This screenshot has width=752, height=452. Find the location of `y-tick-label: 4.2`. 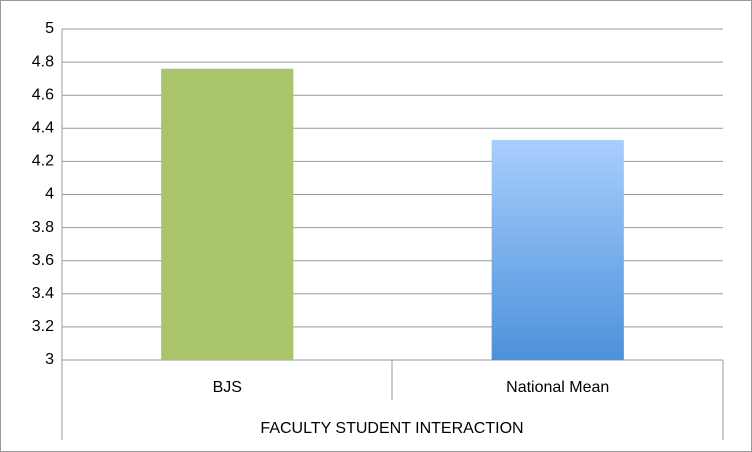

y-tick-label: 4.2 is located at coordinates (43, 161).